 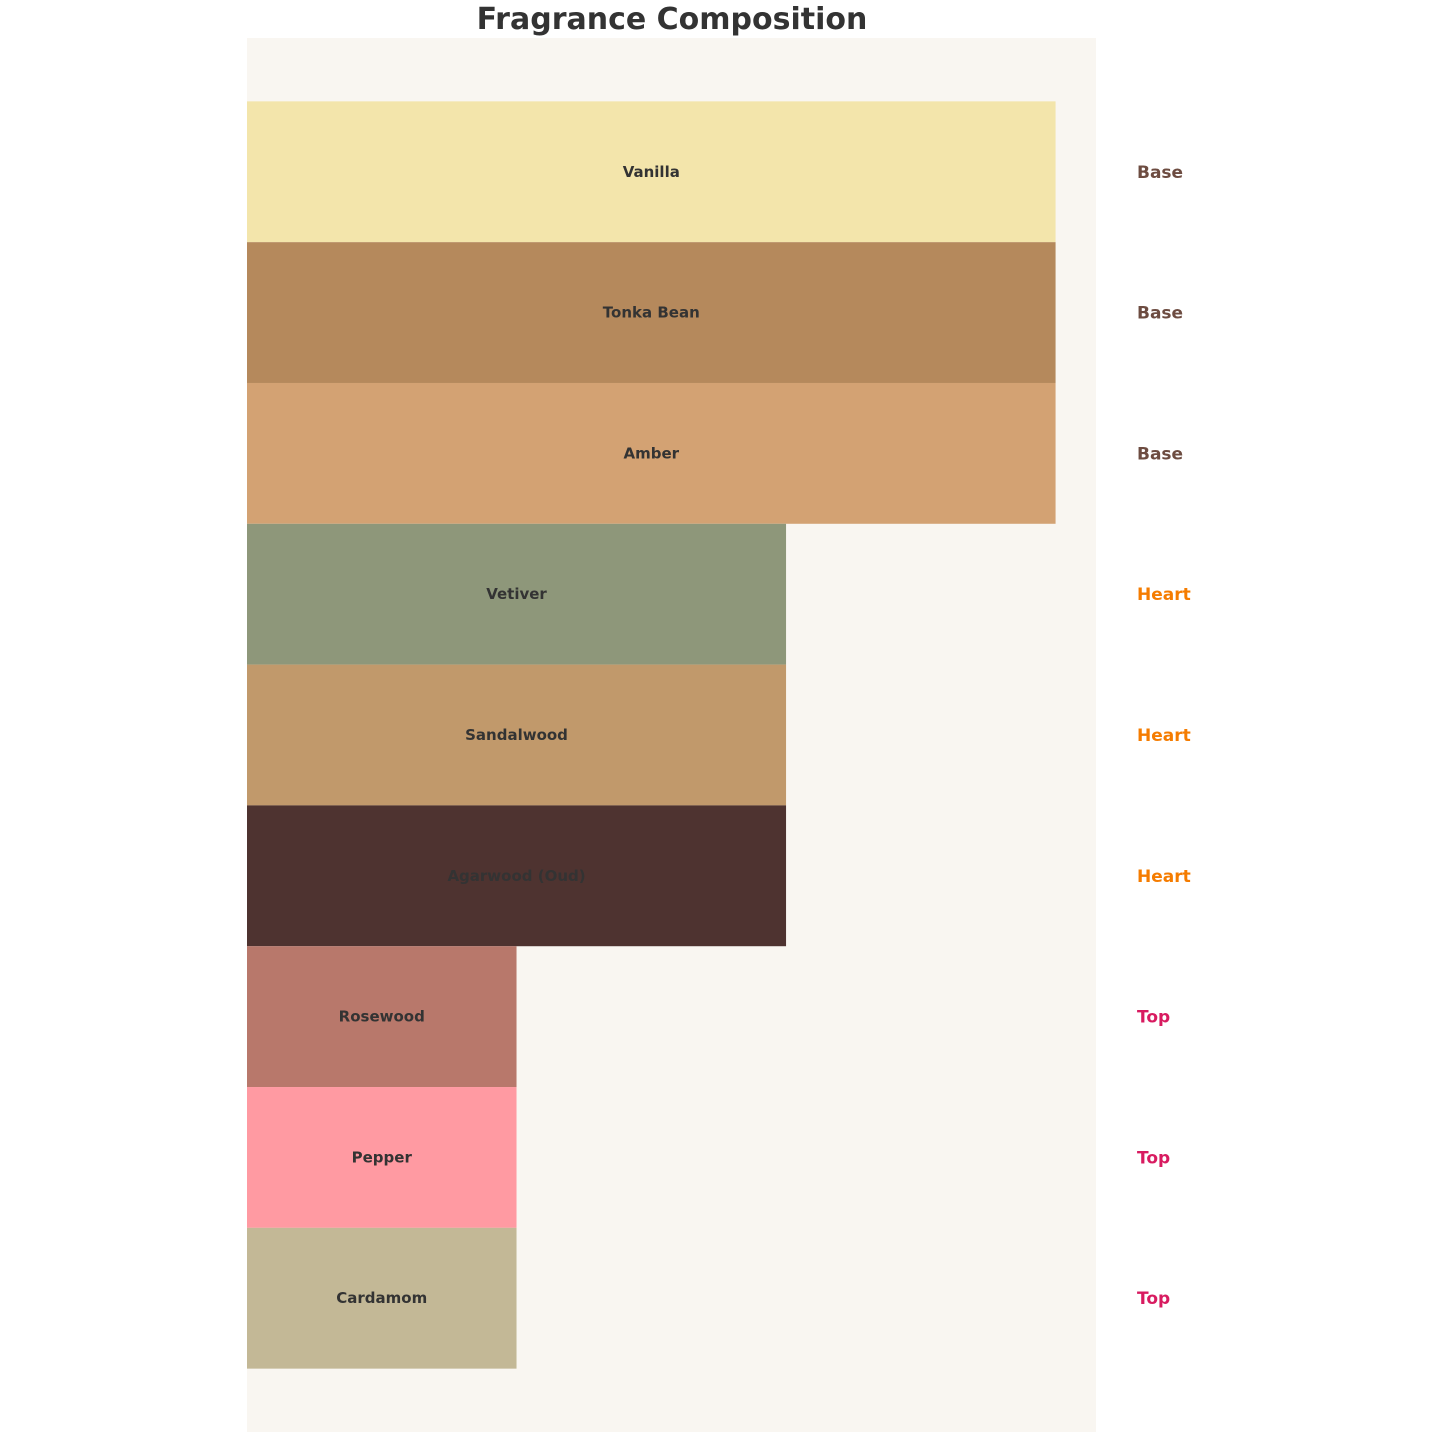 I want to click on bar-label: Vanilla, so click(x=651, y=172).